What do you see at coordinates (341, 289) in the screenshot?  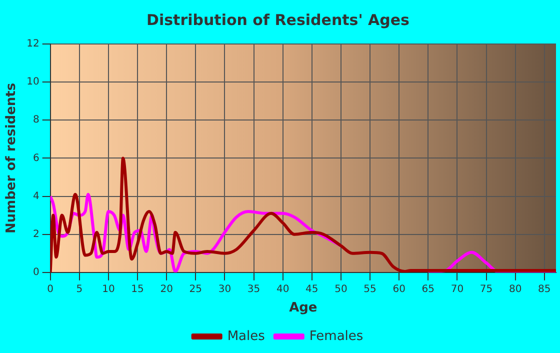 I see `x-tick-label: 50` at bounding box center [341, 289].